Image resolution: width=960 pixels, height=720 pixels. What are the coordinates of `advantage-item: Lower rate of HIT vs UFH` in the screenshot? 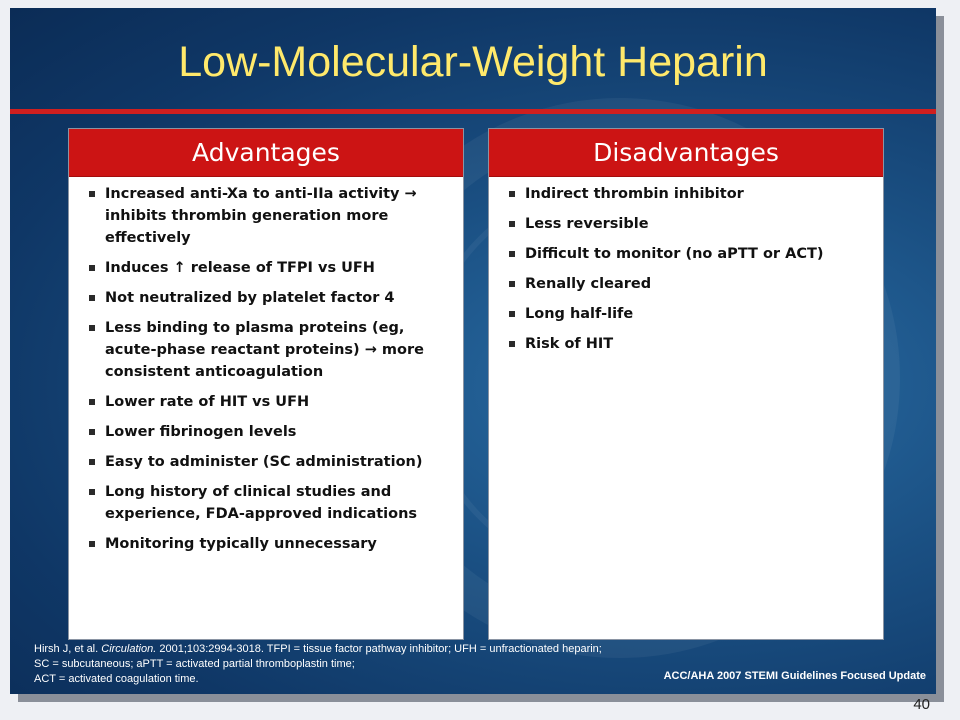 It's located at (271, 402).